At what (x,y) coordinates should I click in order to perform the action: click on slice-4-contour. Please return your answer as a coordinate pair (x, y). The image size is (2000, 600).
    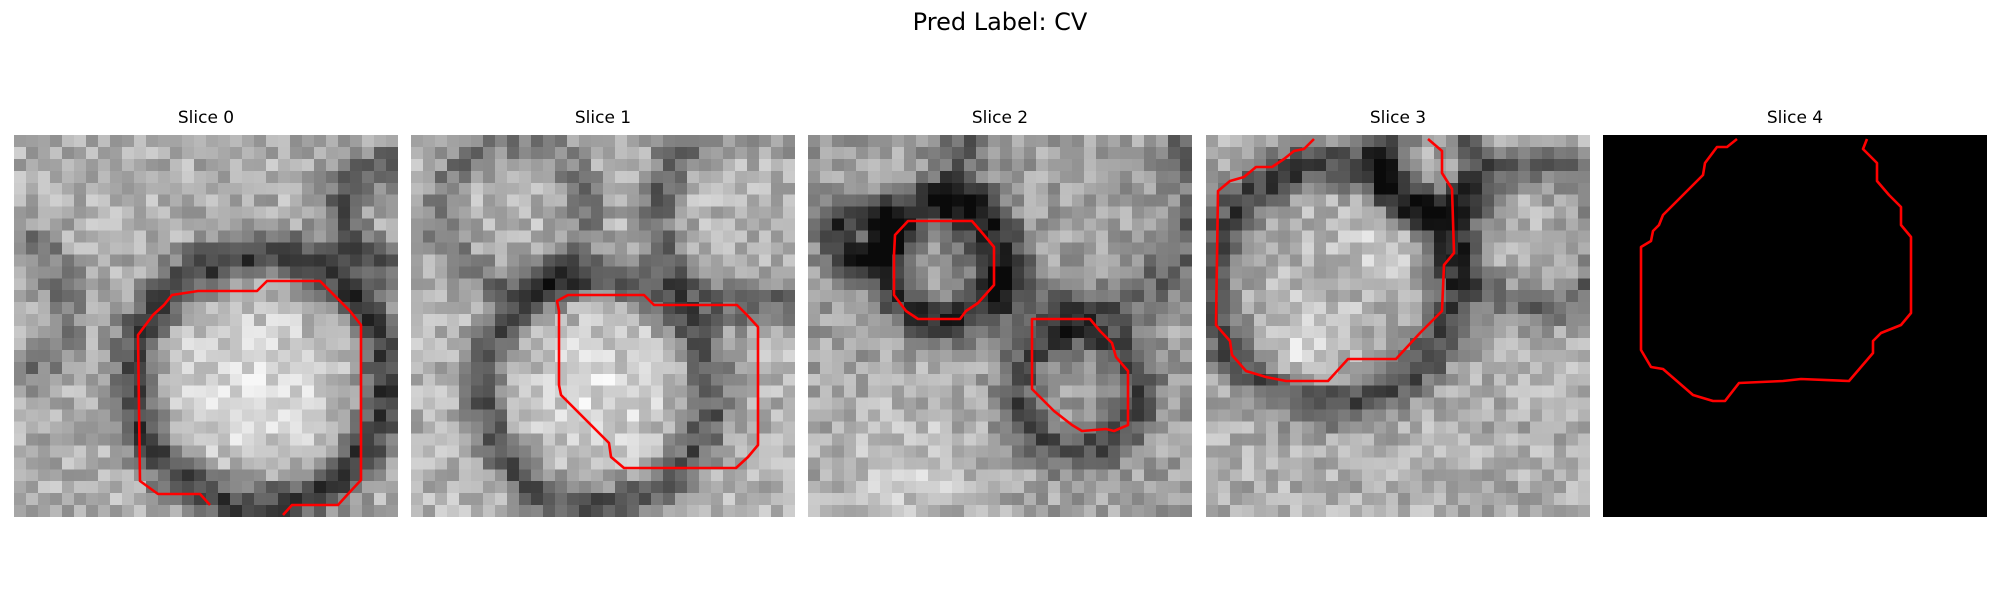
    Looking at the image, I should click on (1776, 270).